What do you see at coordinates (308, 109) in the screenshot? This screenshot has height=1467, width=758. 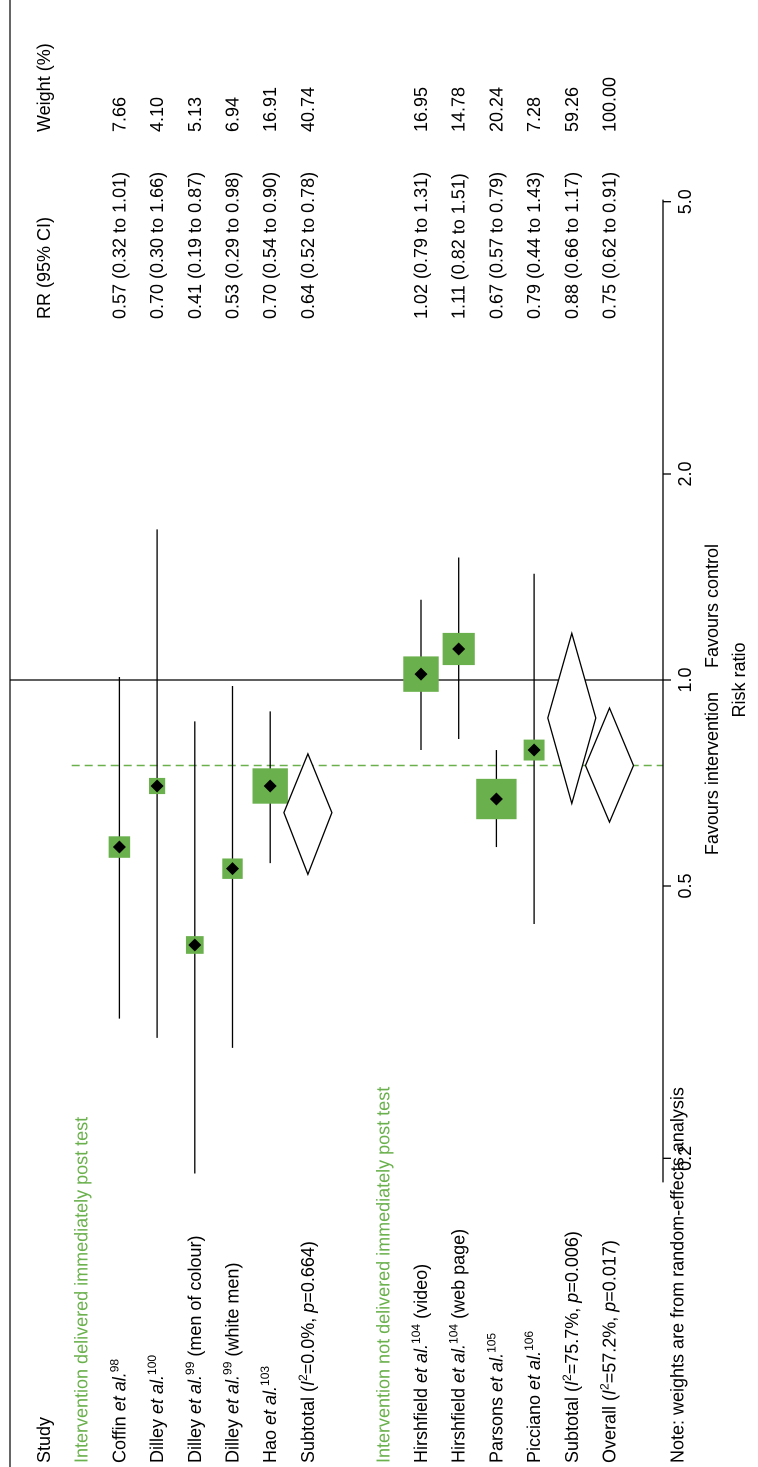 I see `weight-text: 40.74` at bounding box center [308, 109].